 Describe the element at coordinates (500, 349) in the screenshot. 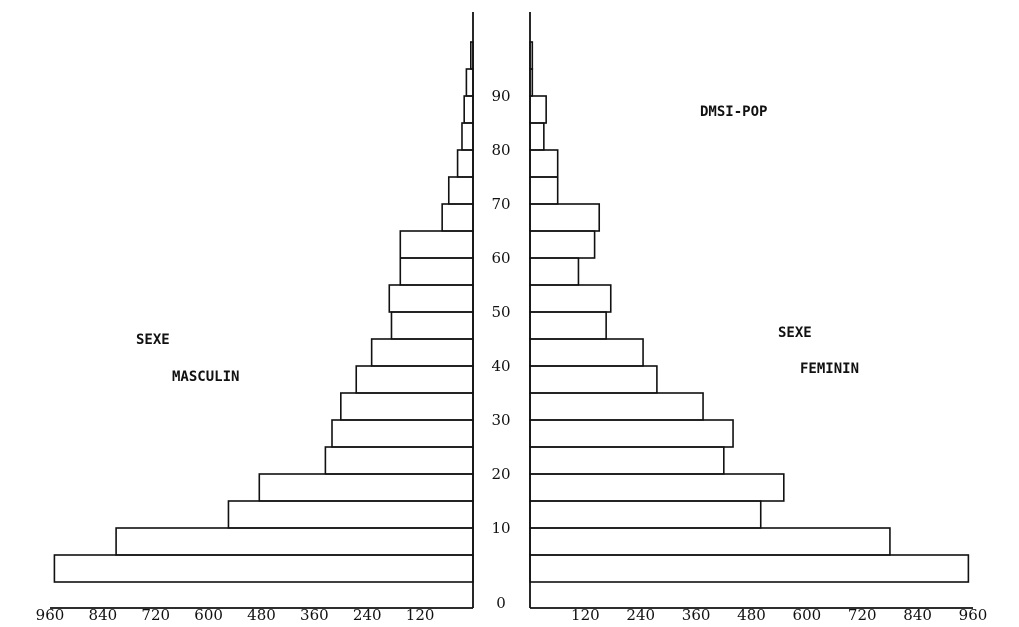

I see `age-labels: 0 10 20 30 40 50 60 70 80 90` at that location.